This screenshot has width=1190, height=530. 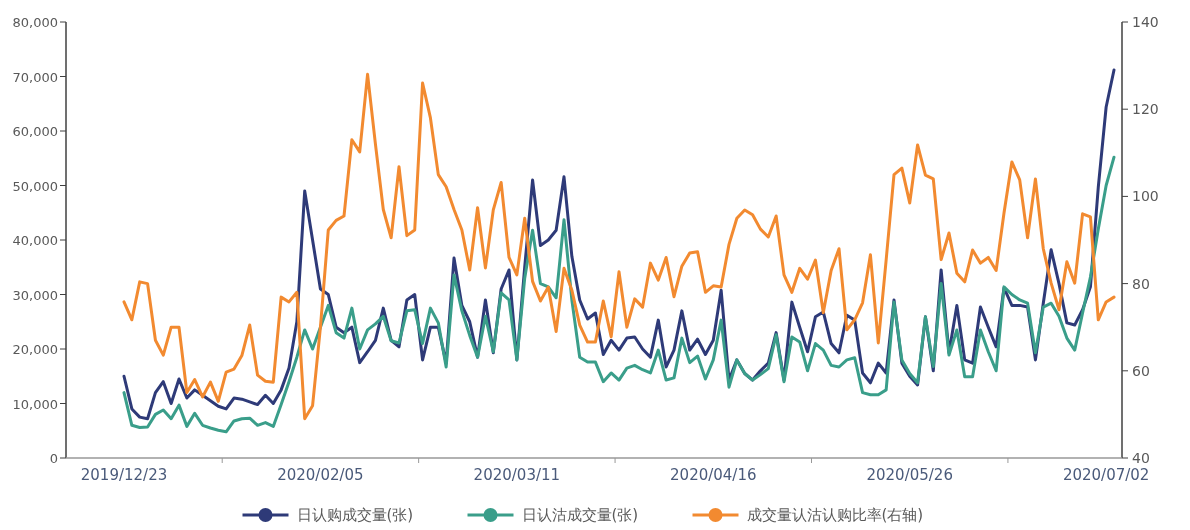 What do you see at coordinates (835, 515) in the screenshot?
I see `legend-label: 成交量认沽认购比率(右轴)` at bounding box center [835, 515].